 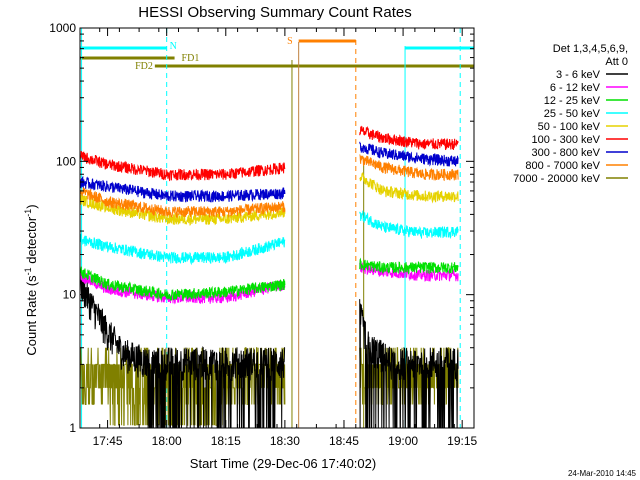 I want to click on x-tick-label: 18:15, so click(x=226, y=441).